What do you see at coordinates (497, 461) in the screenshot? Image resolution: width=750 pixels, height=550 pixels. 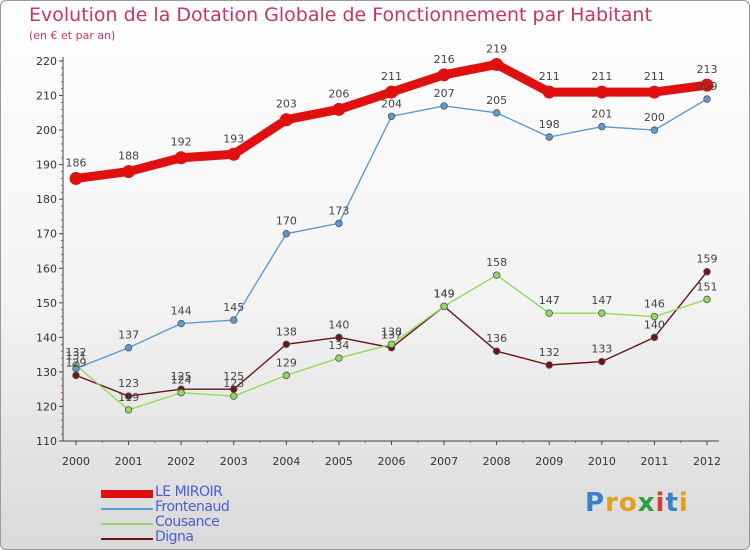 I see `x-tick-label: 2008` at bounding box center [497, 461].